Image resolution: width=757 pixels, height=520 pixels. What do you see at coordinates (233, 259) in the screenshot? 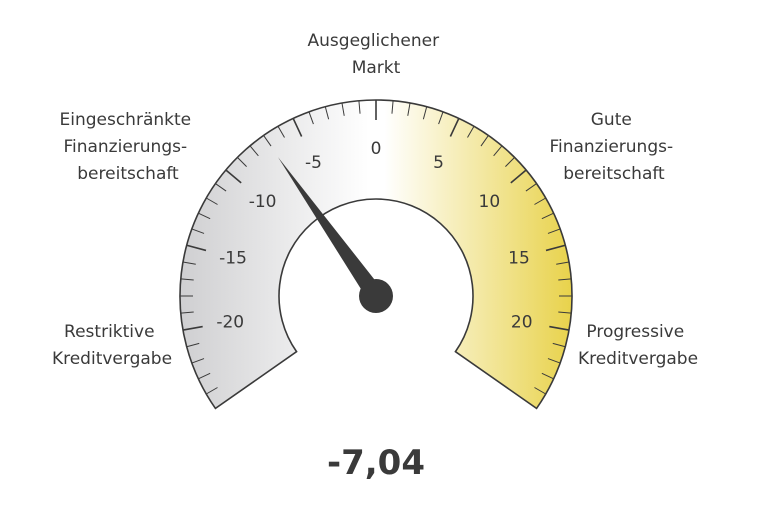
I see `gauge-tick-label: -15` at bounding box center [233, 259].